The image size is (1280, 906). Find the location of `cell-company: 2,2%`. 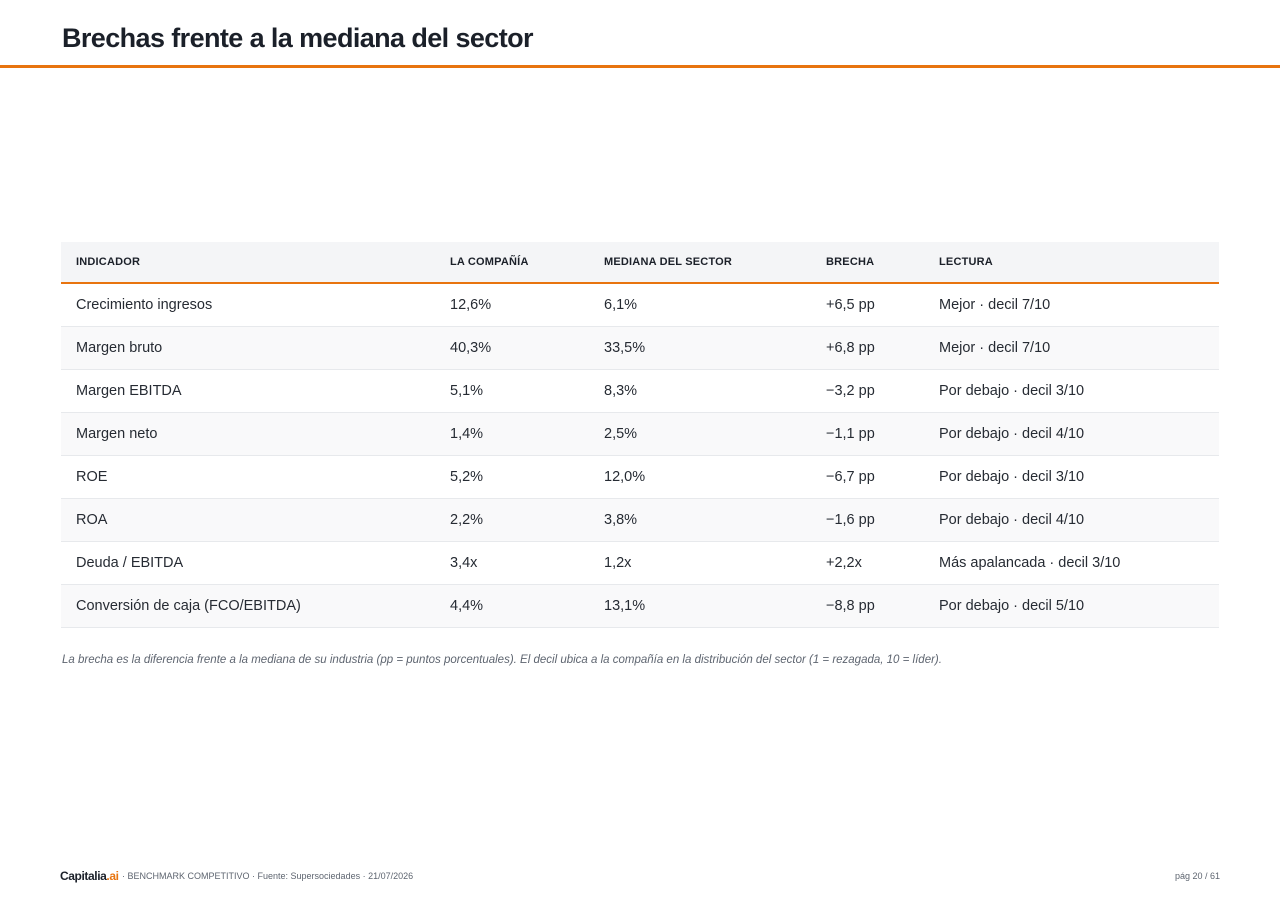

cell-company: 2,2% is located at coordinates (512, 520).